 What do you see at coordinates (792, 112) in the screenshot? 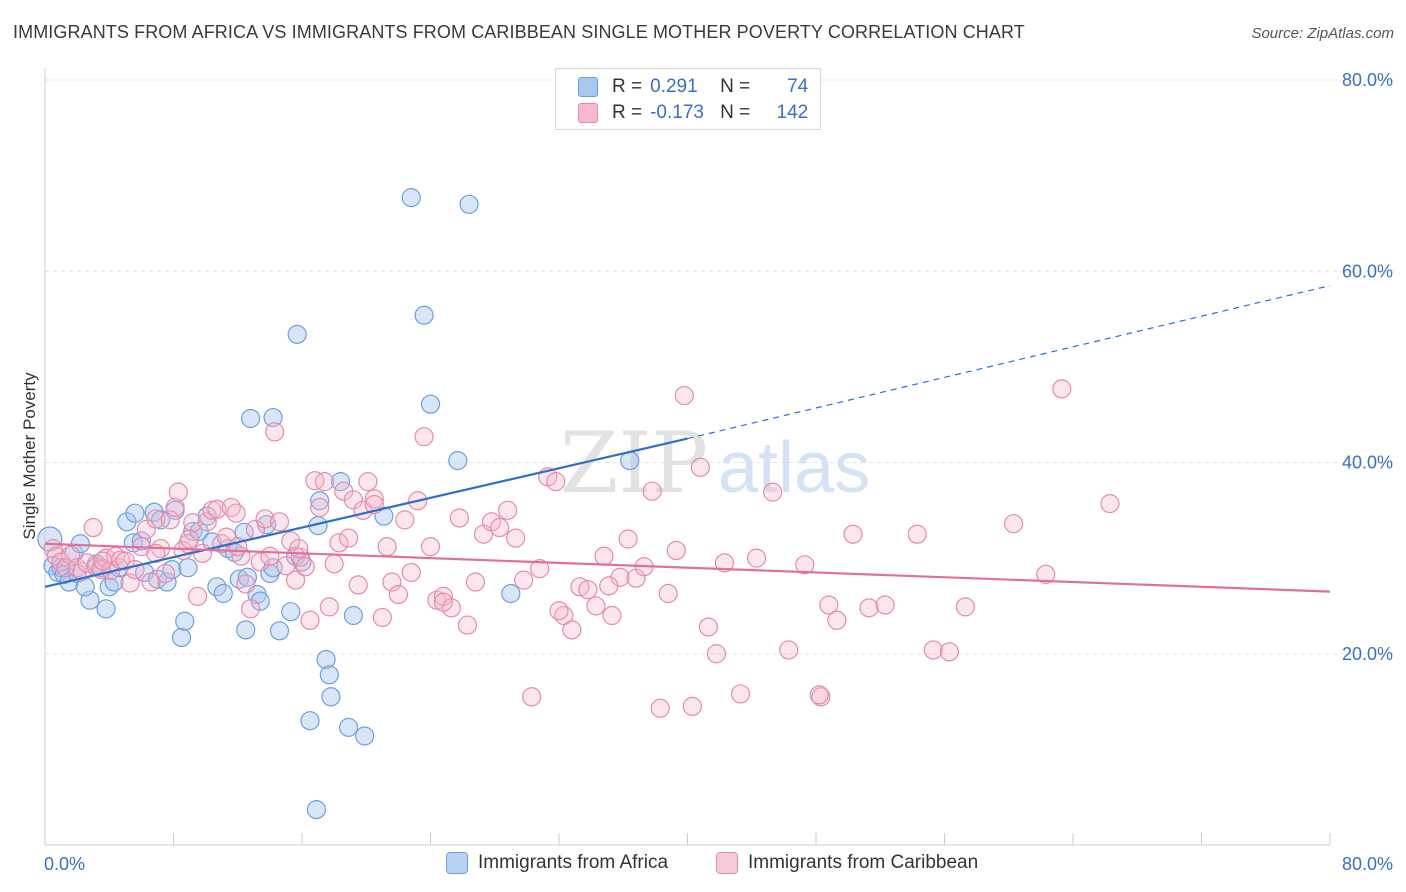
I see `n-value: 142` at bounding box center [792, 112].